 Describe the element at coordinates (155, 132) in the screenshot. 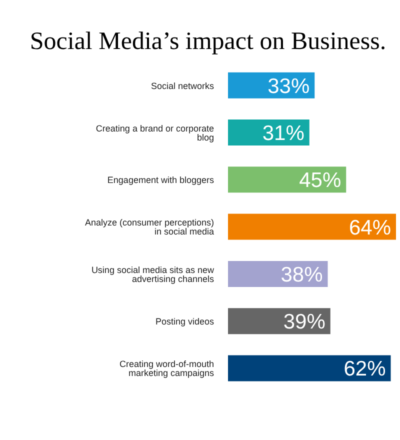

I see `y-tick-label: Creating a brand or corporate blog` at that location.